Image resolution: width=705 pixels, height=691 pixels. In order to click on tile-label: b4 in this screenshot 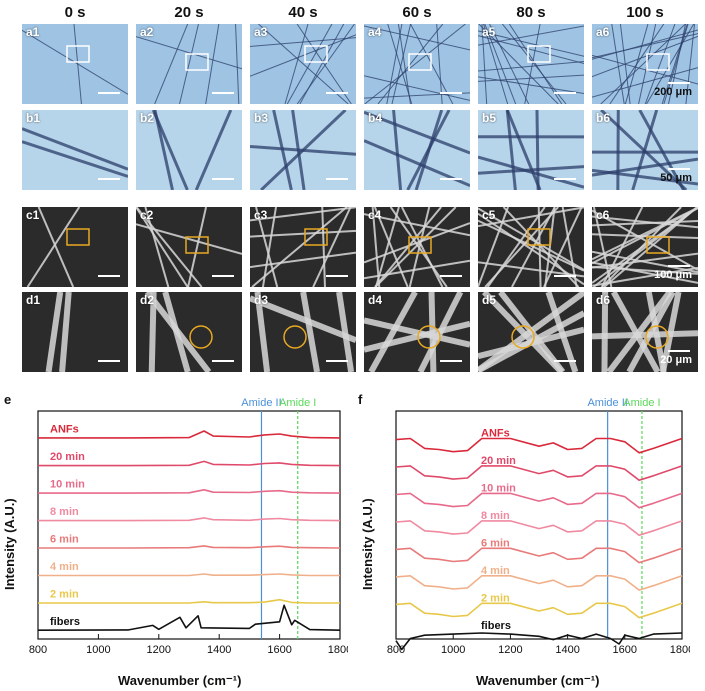, I will do `click(375, 118)`.